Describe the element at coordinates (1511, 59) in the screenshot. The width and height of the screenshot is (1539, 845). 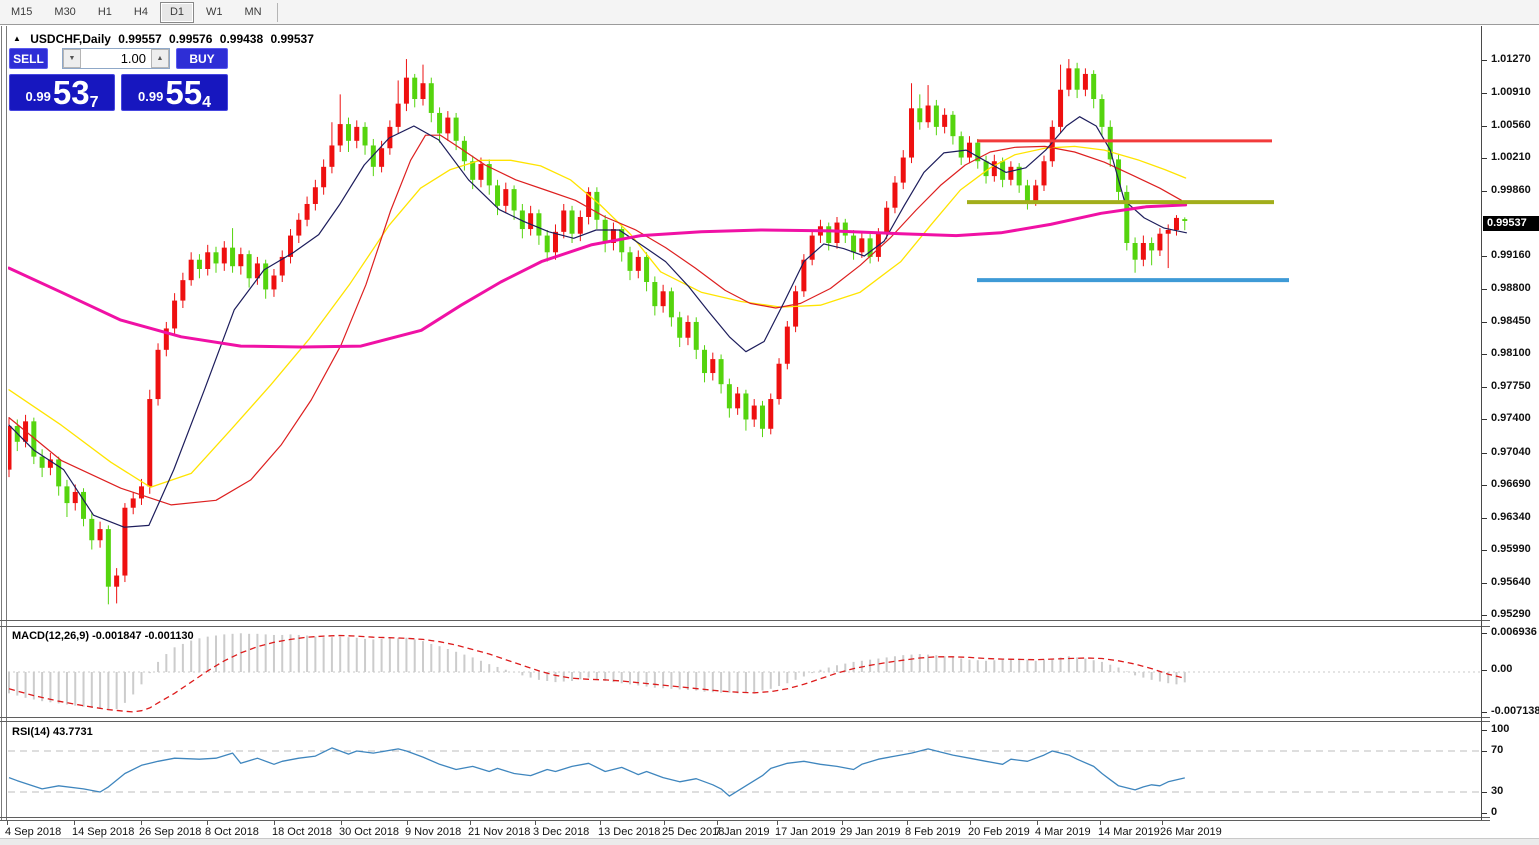
I see `price-axis-label: 1.01270` at that location.